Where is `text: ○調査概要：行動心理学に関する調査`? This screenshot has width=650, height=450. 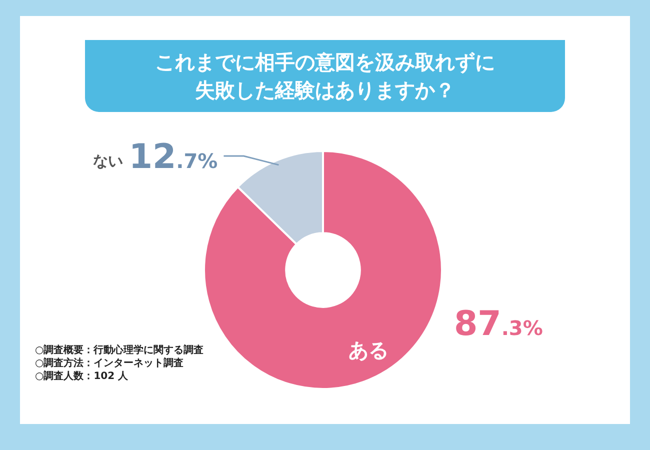
text: ○調査概要：行動心理学に関する調査 is located at coordinates (119, 350).